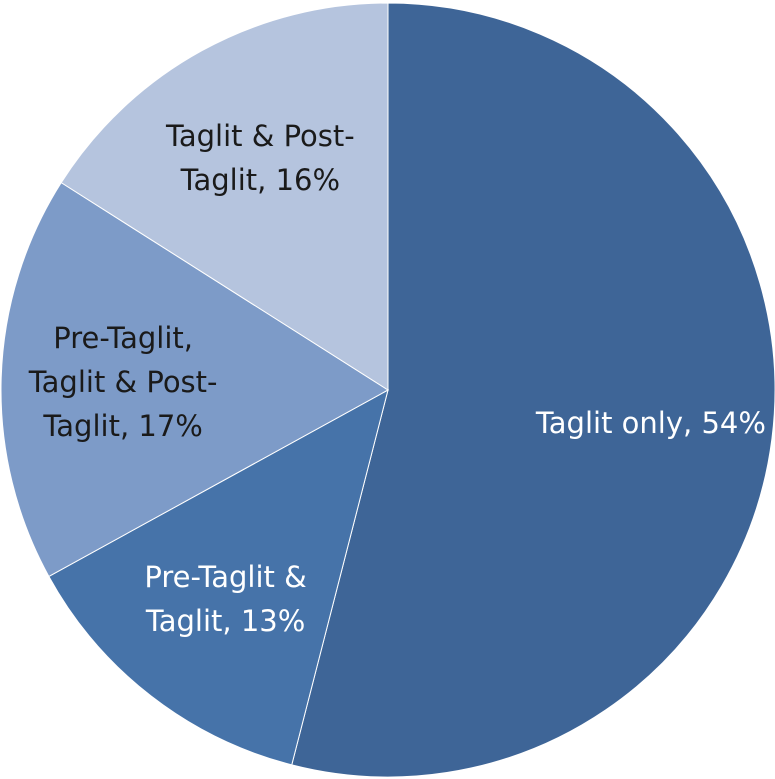 The height and width of the screenshot is (779, 775). What do you see at coordinates (260, 157) in the screenshot?
I see `data-label: Taglit & Post-Taglit, 16%` at bounding box center [260, 157].